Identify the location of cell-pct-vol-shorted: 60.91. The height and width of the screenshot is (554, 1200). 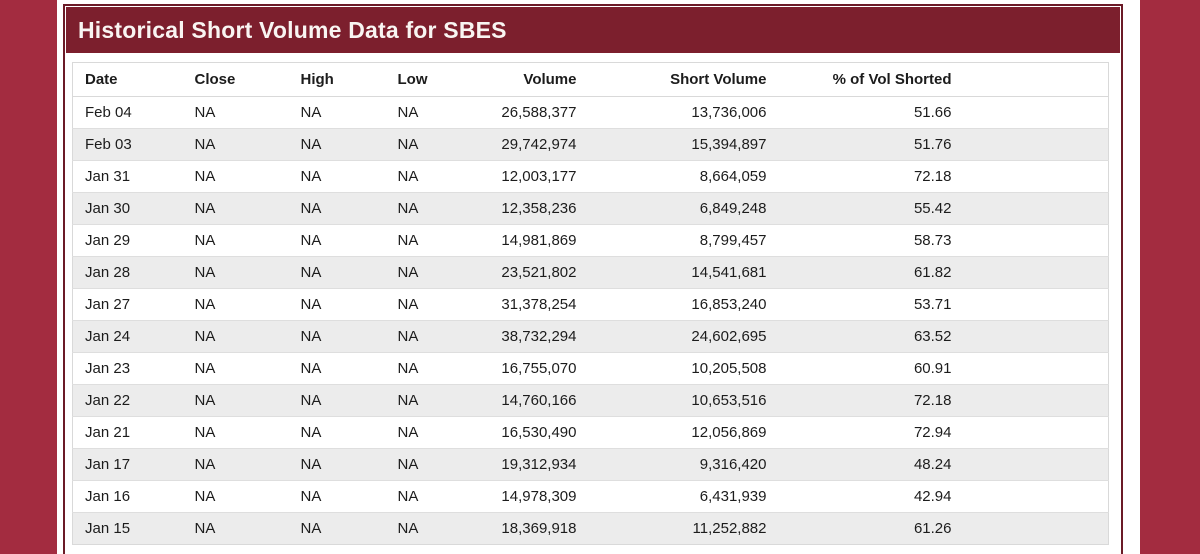
(932, 368).